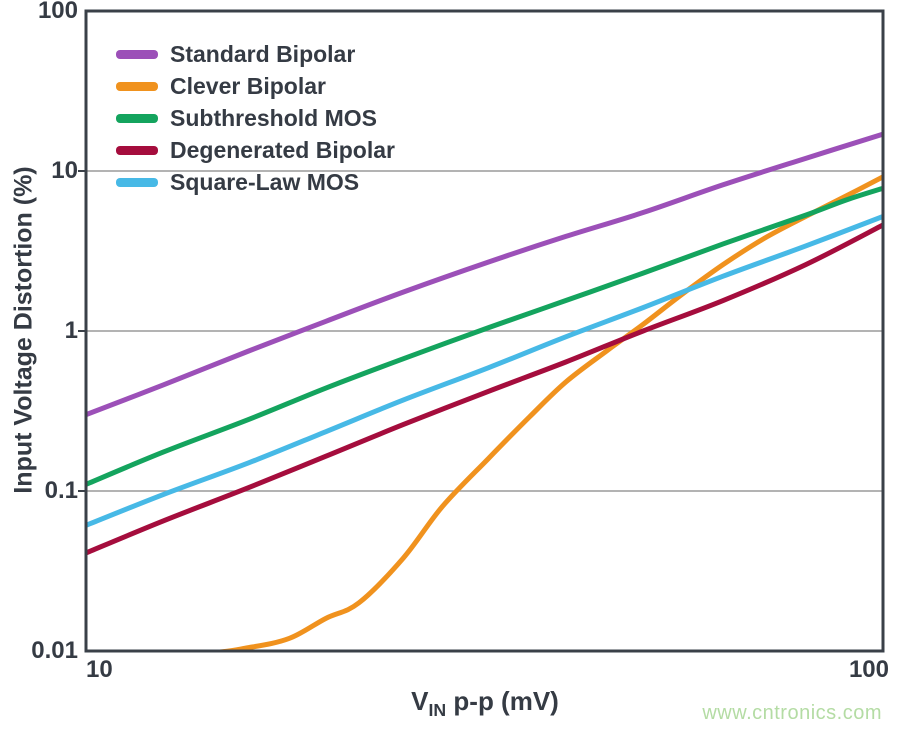  I want to click on y-tick-1: 1, so click(71, 330).